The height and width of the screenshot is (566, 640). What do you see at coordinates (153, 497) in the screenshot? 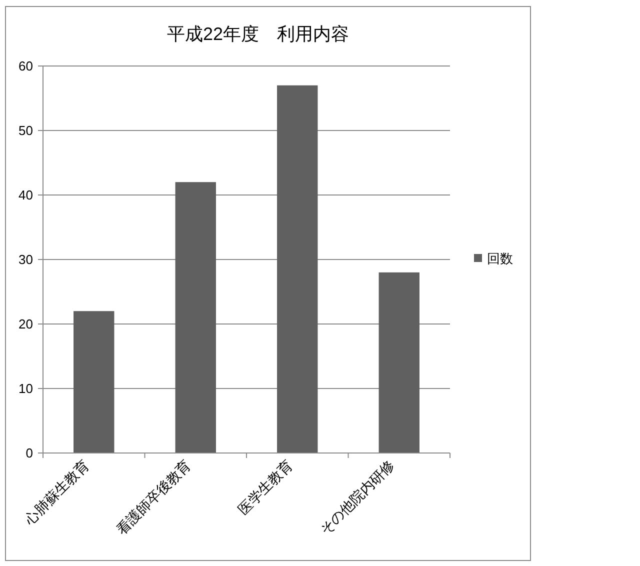
I see `x-tick-label: 看護師卒後教育` at bounding box center [153, 497].